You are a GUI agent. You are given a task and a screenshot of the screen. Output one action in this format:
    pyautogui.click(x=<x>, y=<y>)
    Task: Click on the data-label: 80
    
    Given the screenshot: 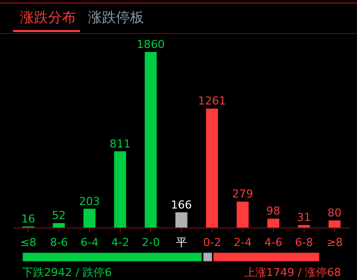 What is the action you would take?
    pyautogui.click(x=335, y=213)
    